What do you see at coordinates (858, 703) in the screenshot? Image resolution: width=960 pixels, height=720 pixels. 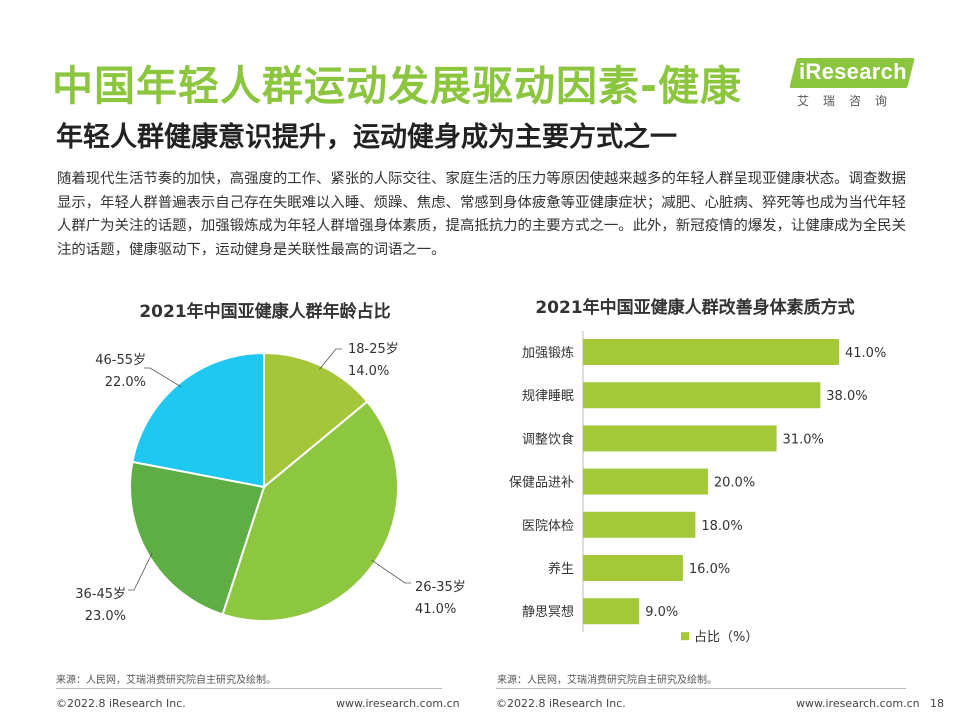 I see `footer-site-right: www.iresearch.com.cn` at bounding box center [858, 703].